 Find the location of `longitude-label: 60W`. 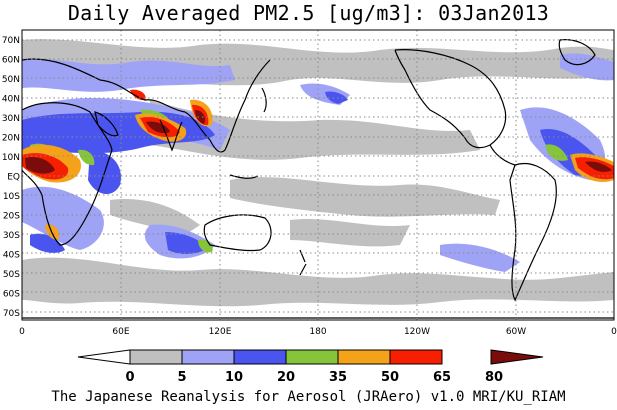

longitude-label: 60W is located at coordinates (516, 332).